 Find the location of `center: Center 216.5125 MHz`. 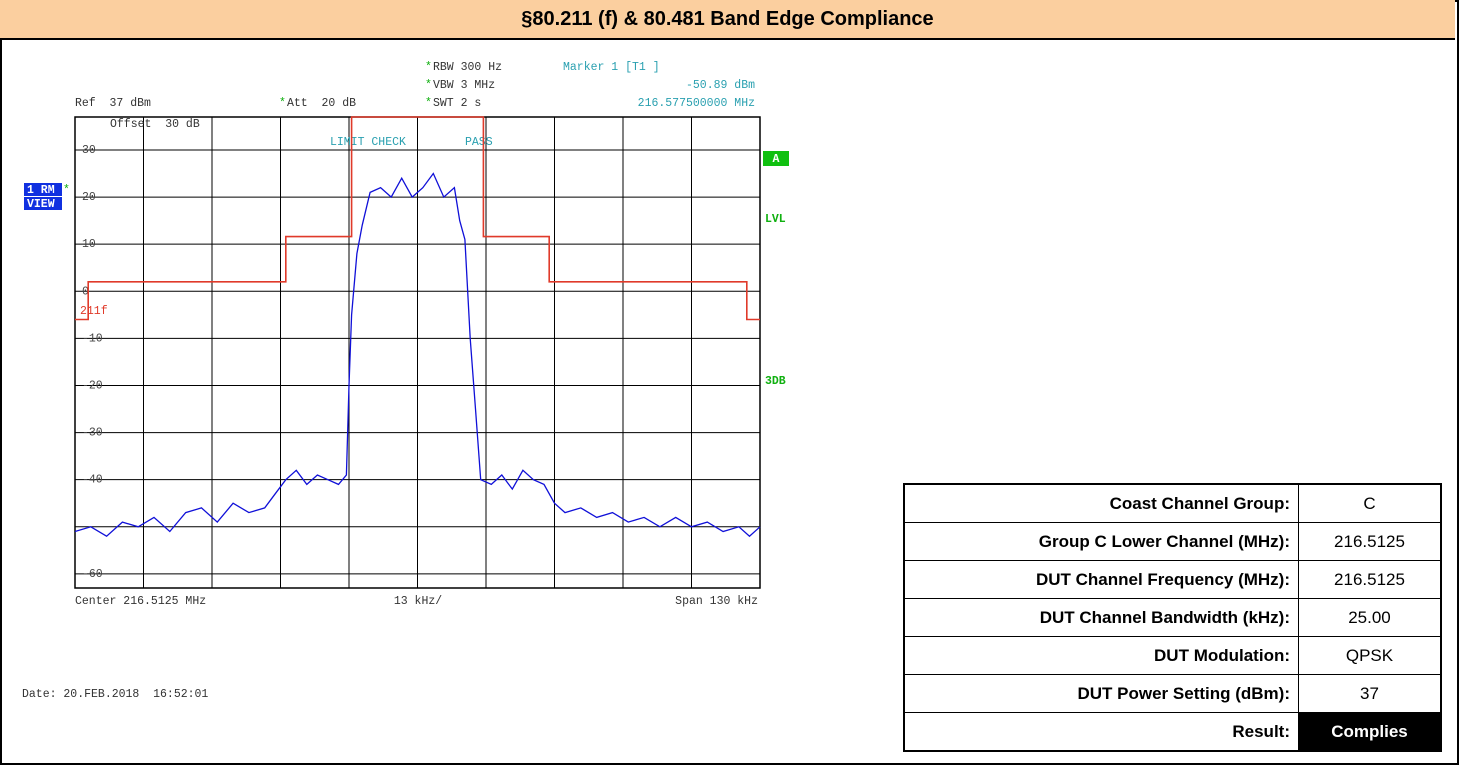

center: Center 216.5125 MHz is located at coordinates (140, 601).